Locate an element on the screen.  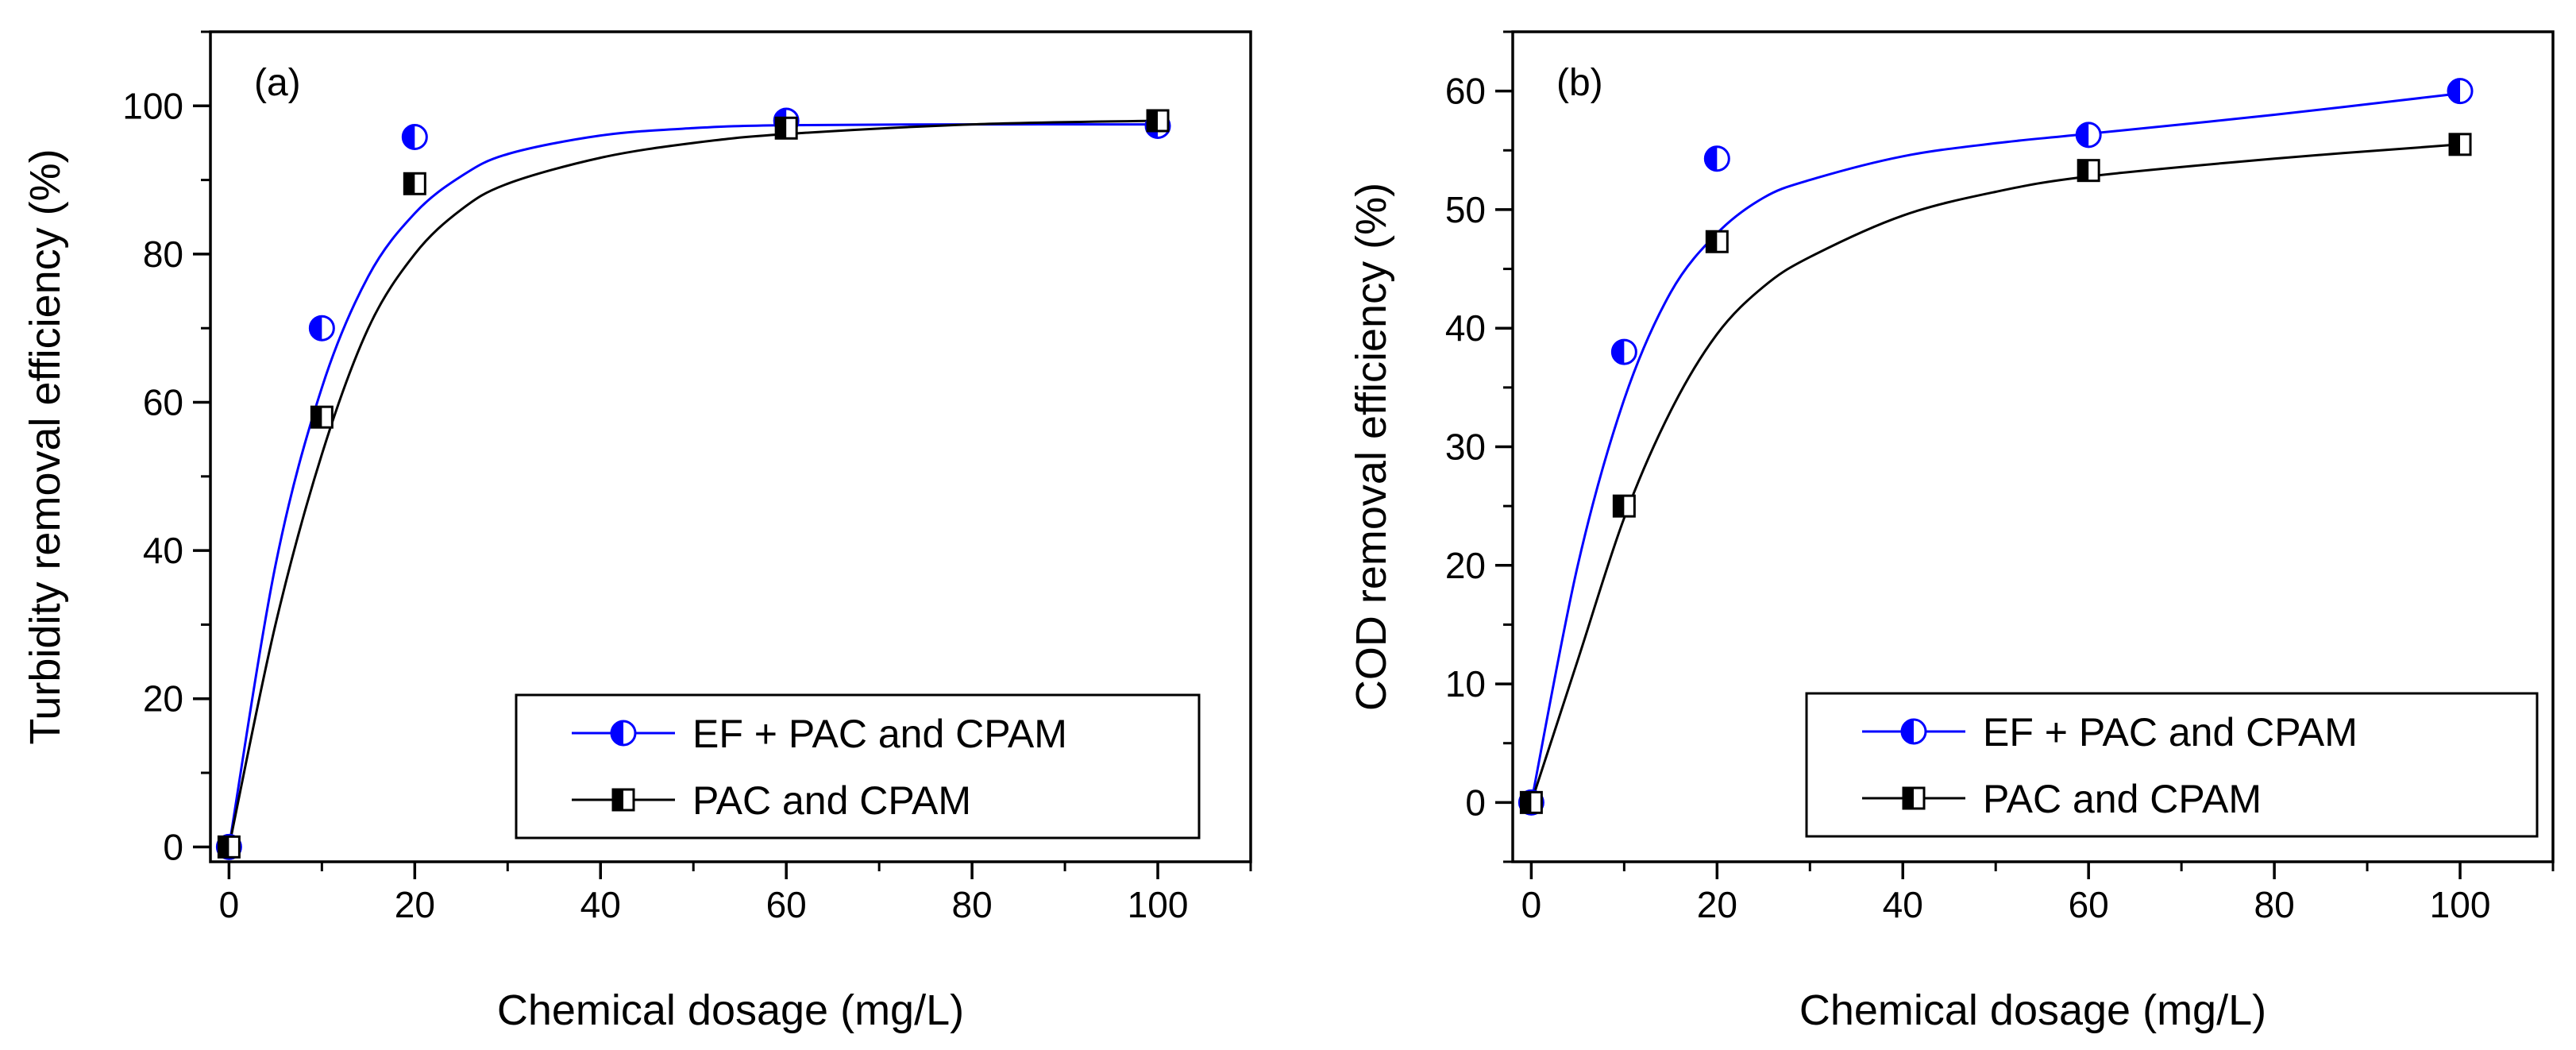
y-tick-label: 80 is located at coordinates (163, 254).